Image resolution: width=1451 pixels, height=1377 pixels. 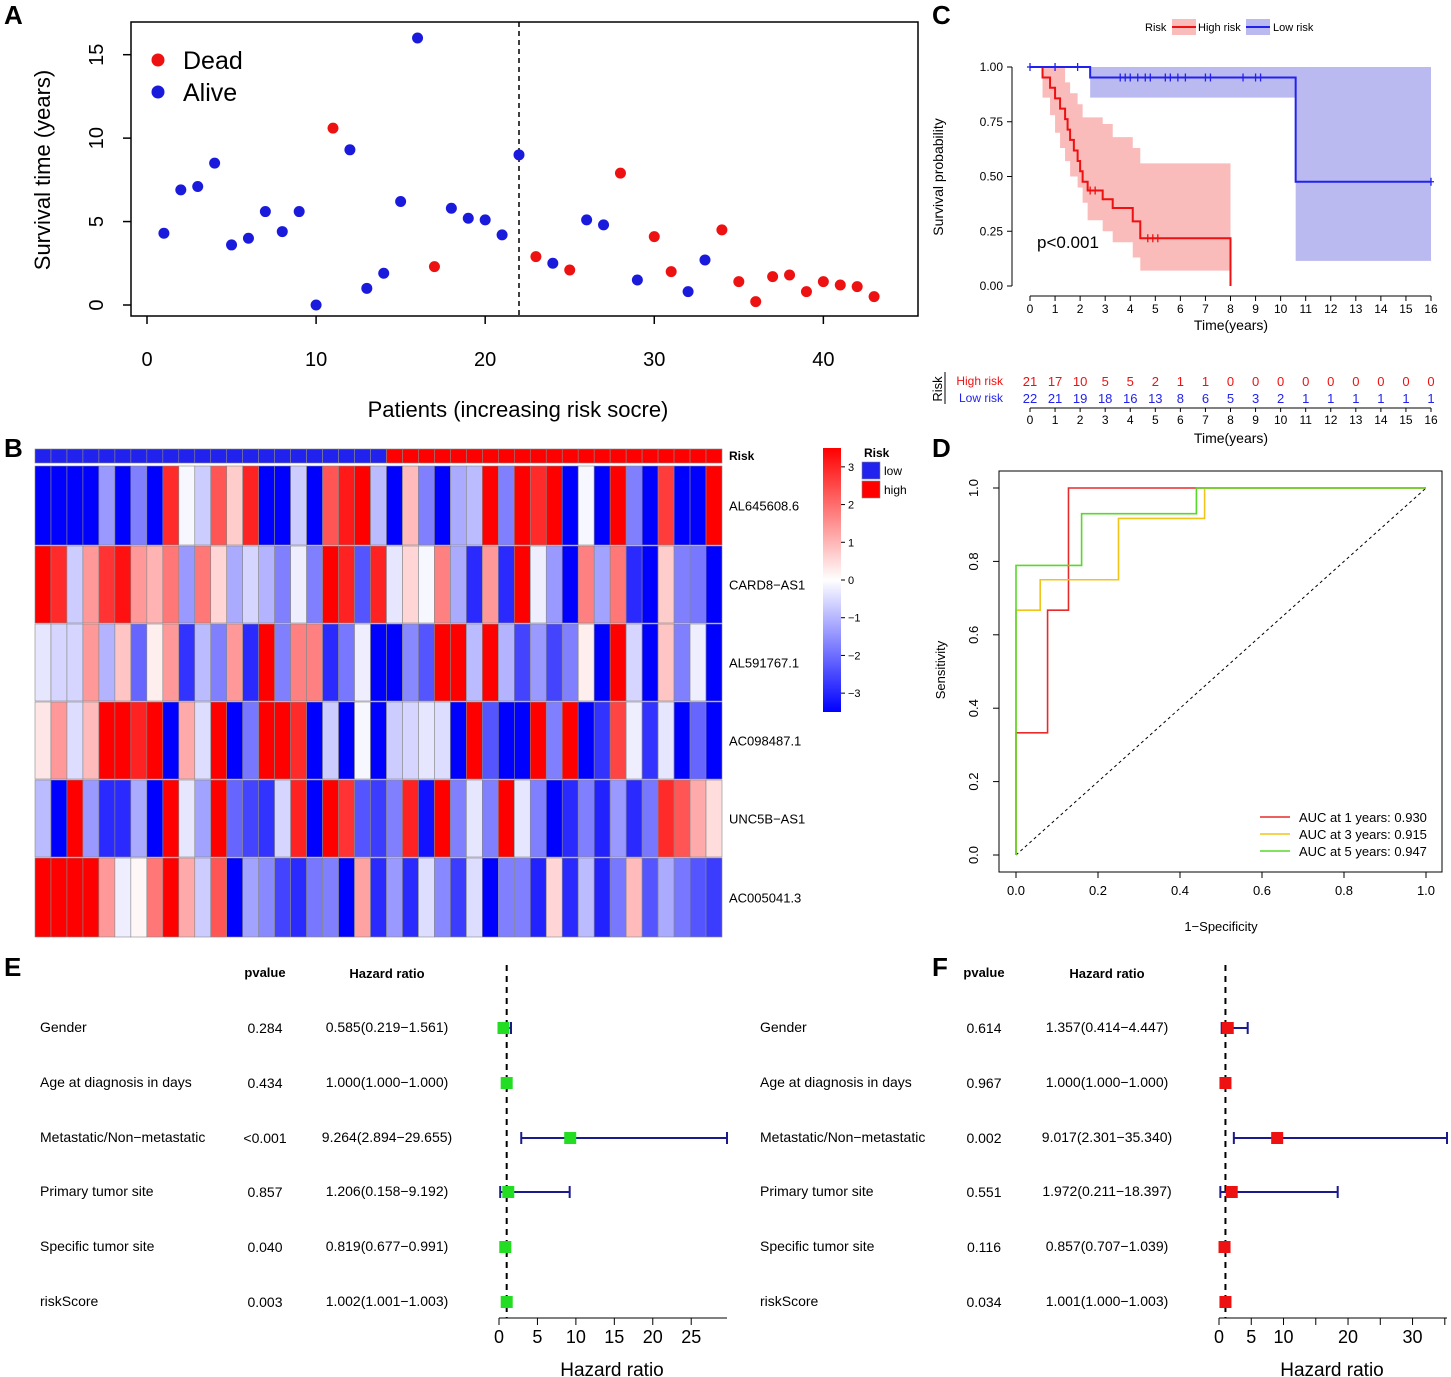 I want to click on x-tick-label: 0.2, so click(x=1098, y=890).